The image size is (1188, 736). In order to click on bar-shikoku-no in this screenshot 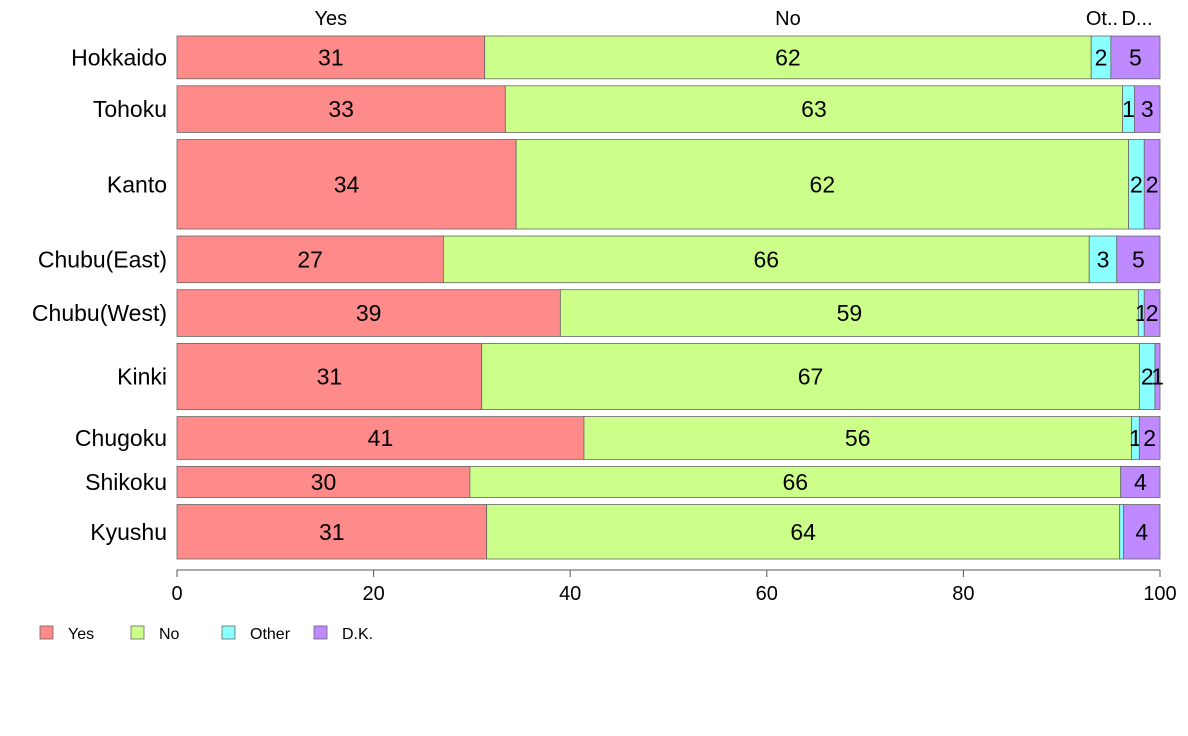, I will do `click(795, 481)`.